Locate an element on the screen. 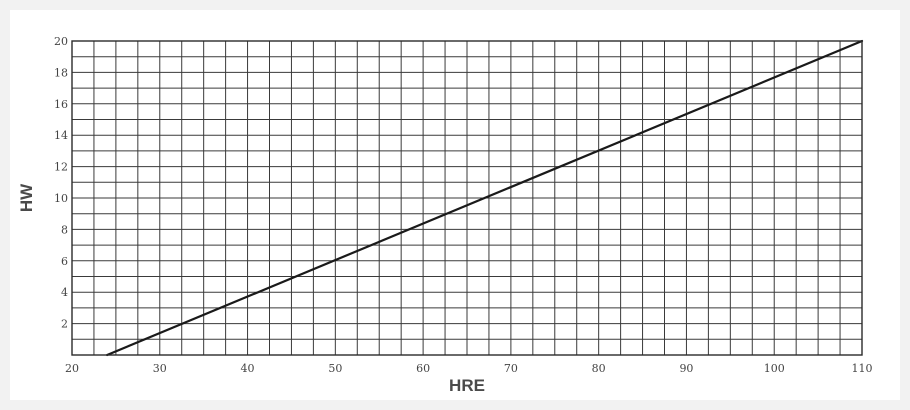 The width and height of the screenshot is (910, 410). x-tick-label: 50 is located at coordinates (335, 368).